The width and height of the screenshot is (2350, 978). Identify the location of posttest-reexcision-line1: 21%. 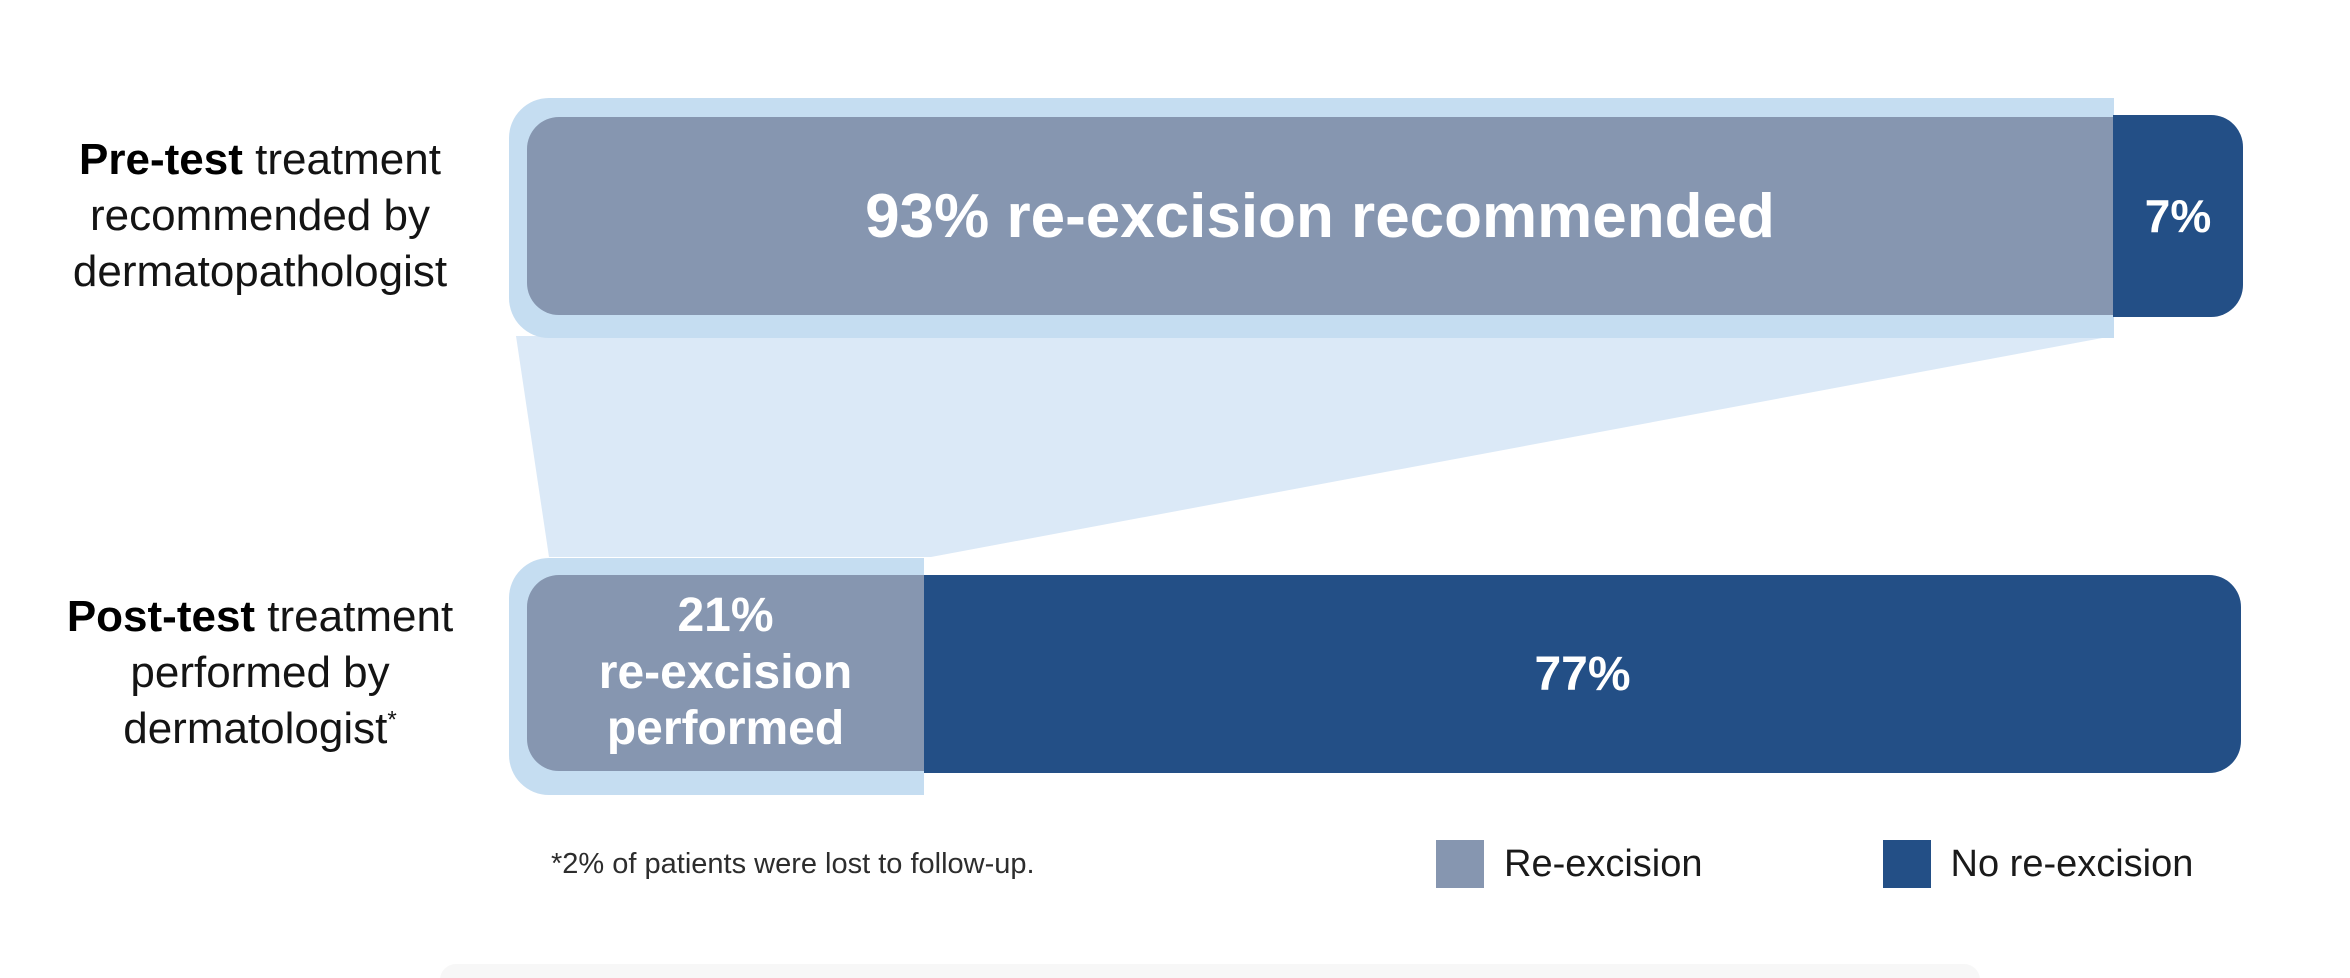
(725, 616).